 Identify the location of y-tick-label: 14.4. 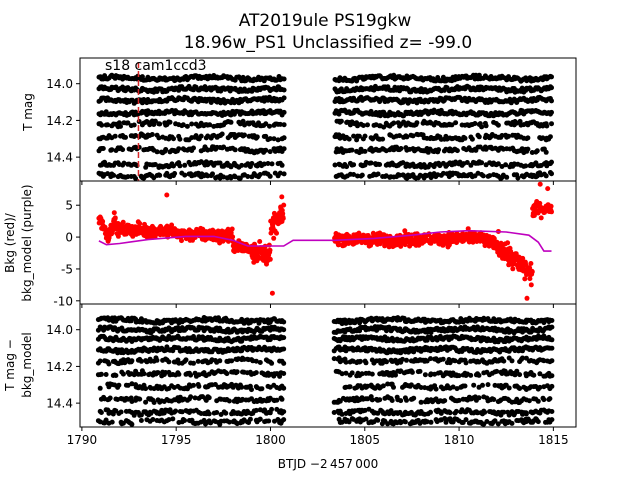
(59, 158).